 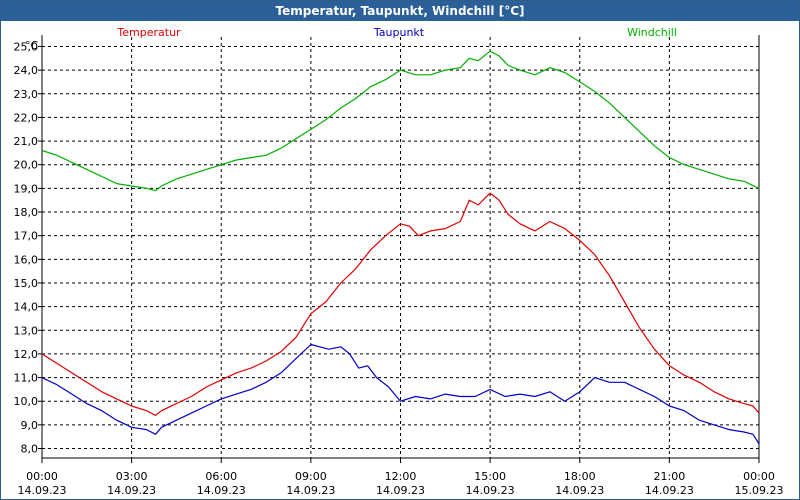 I want to click on x-tick-label-time: 12:00, so click(x=401, y=476).